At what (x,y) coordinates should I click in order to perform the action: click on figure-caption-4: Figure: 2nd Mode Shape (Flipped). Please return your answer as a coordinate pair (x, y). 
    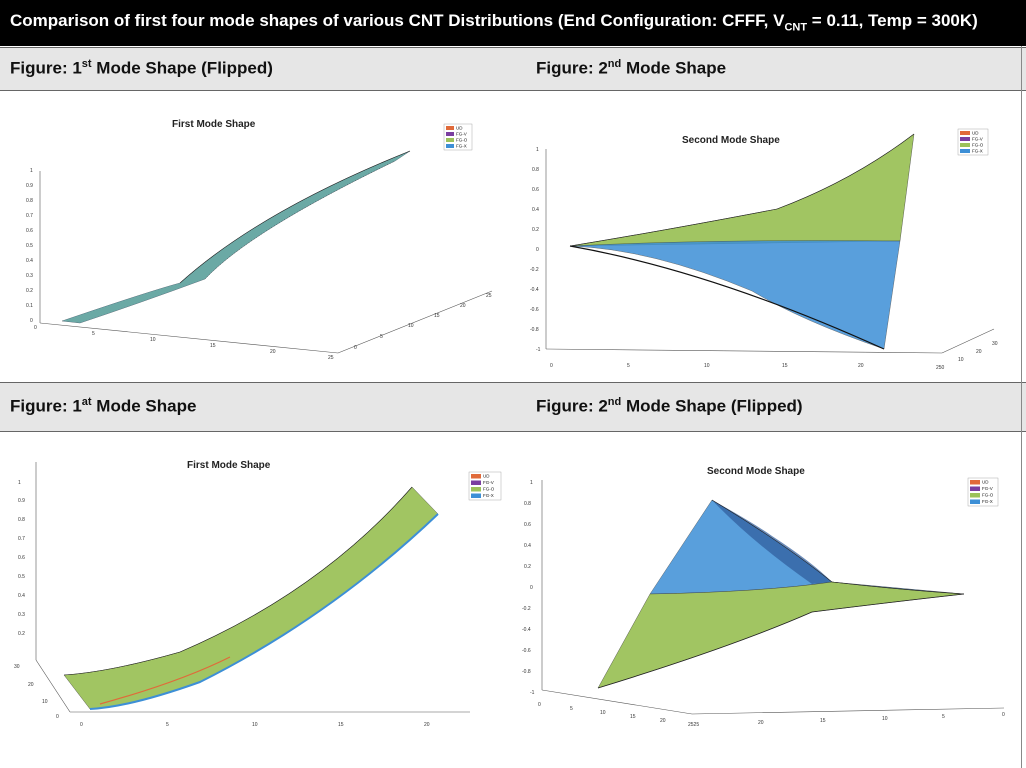
    Looking at the image, I should click on (669, 406).